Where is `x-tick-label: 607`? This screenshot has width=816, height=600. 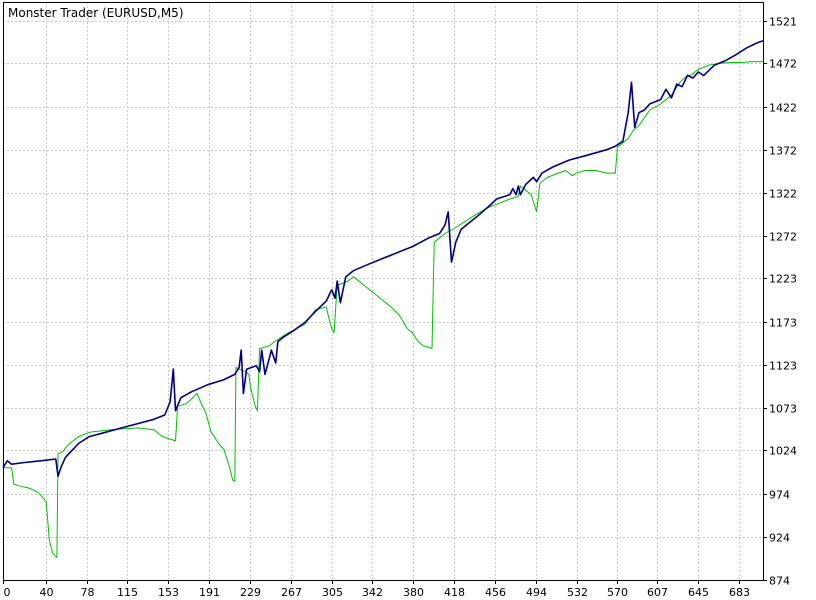
x-tick-label: 607 is located at coordinates (657, 592).